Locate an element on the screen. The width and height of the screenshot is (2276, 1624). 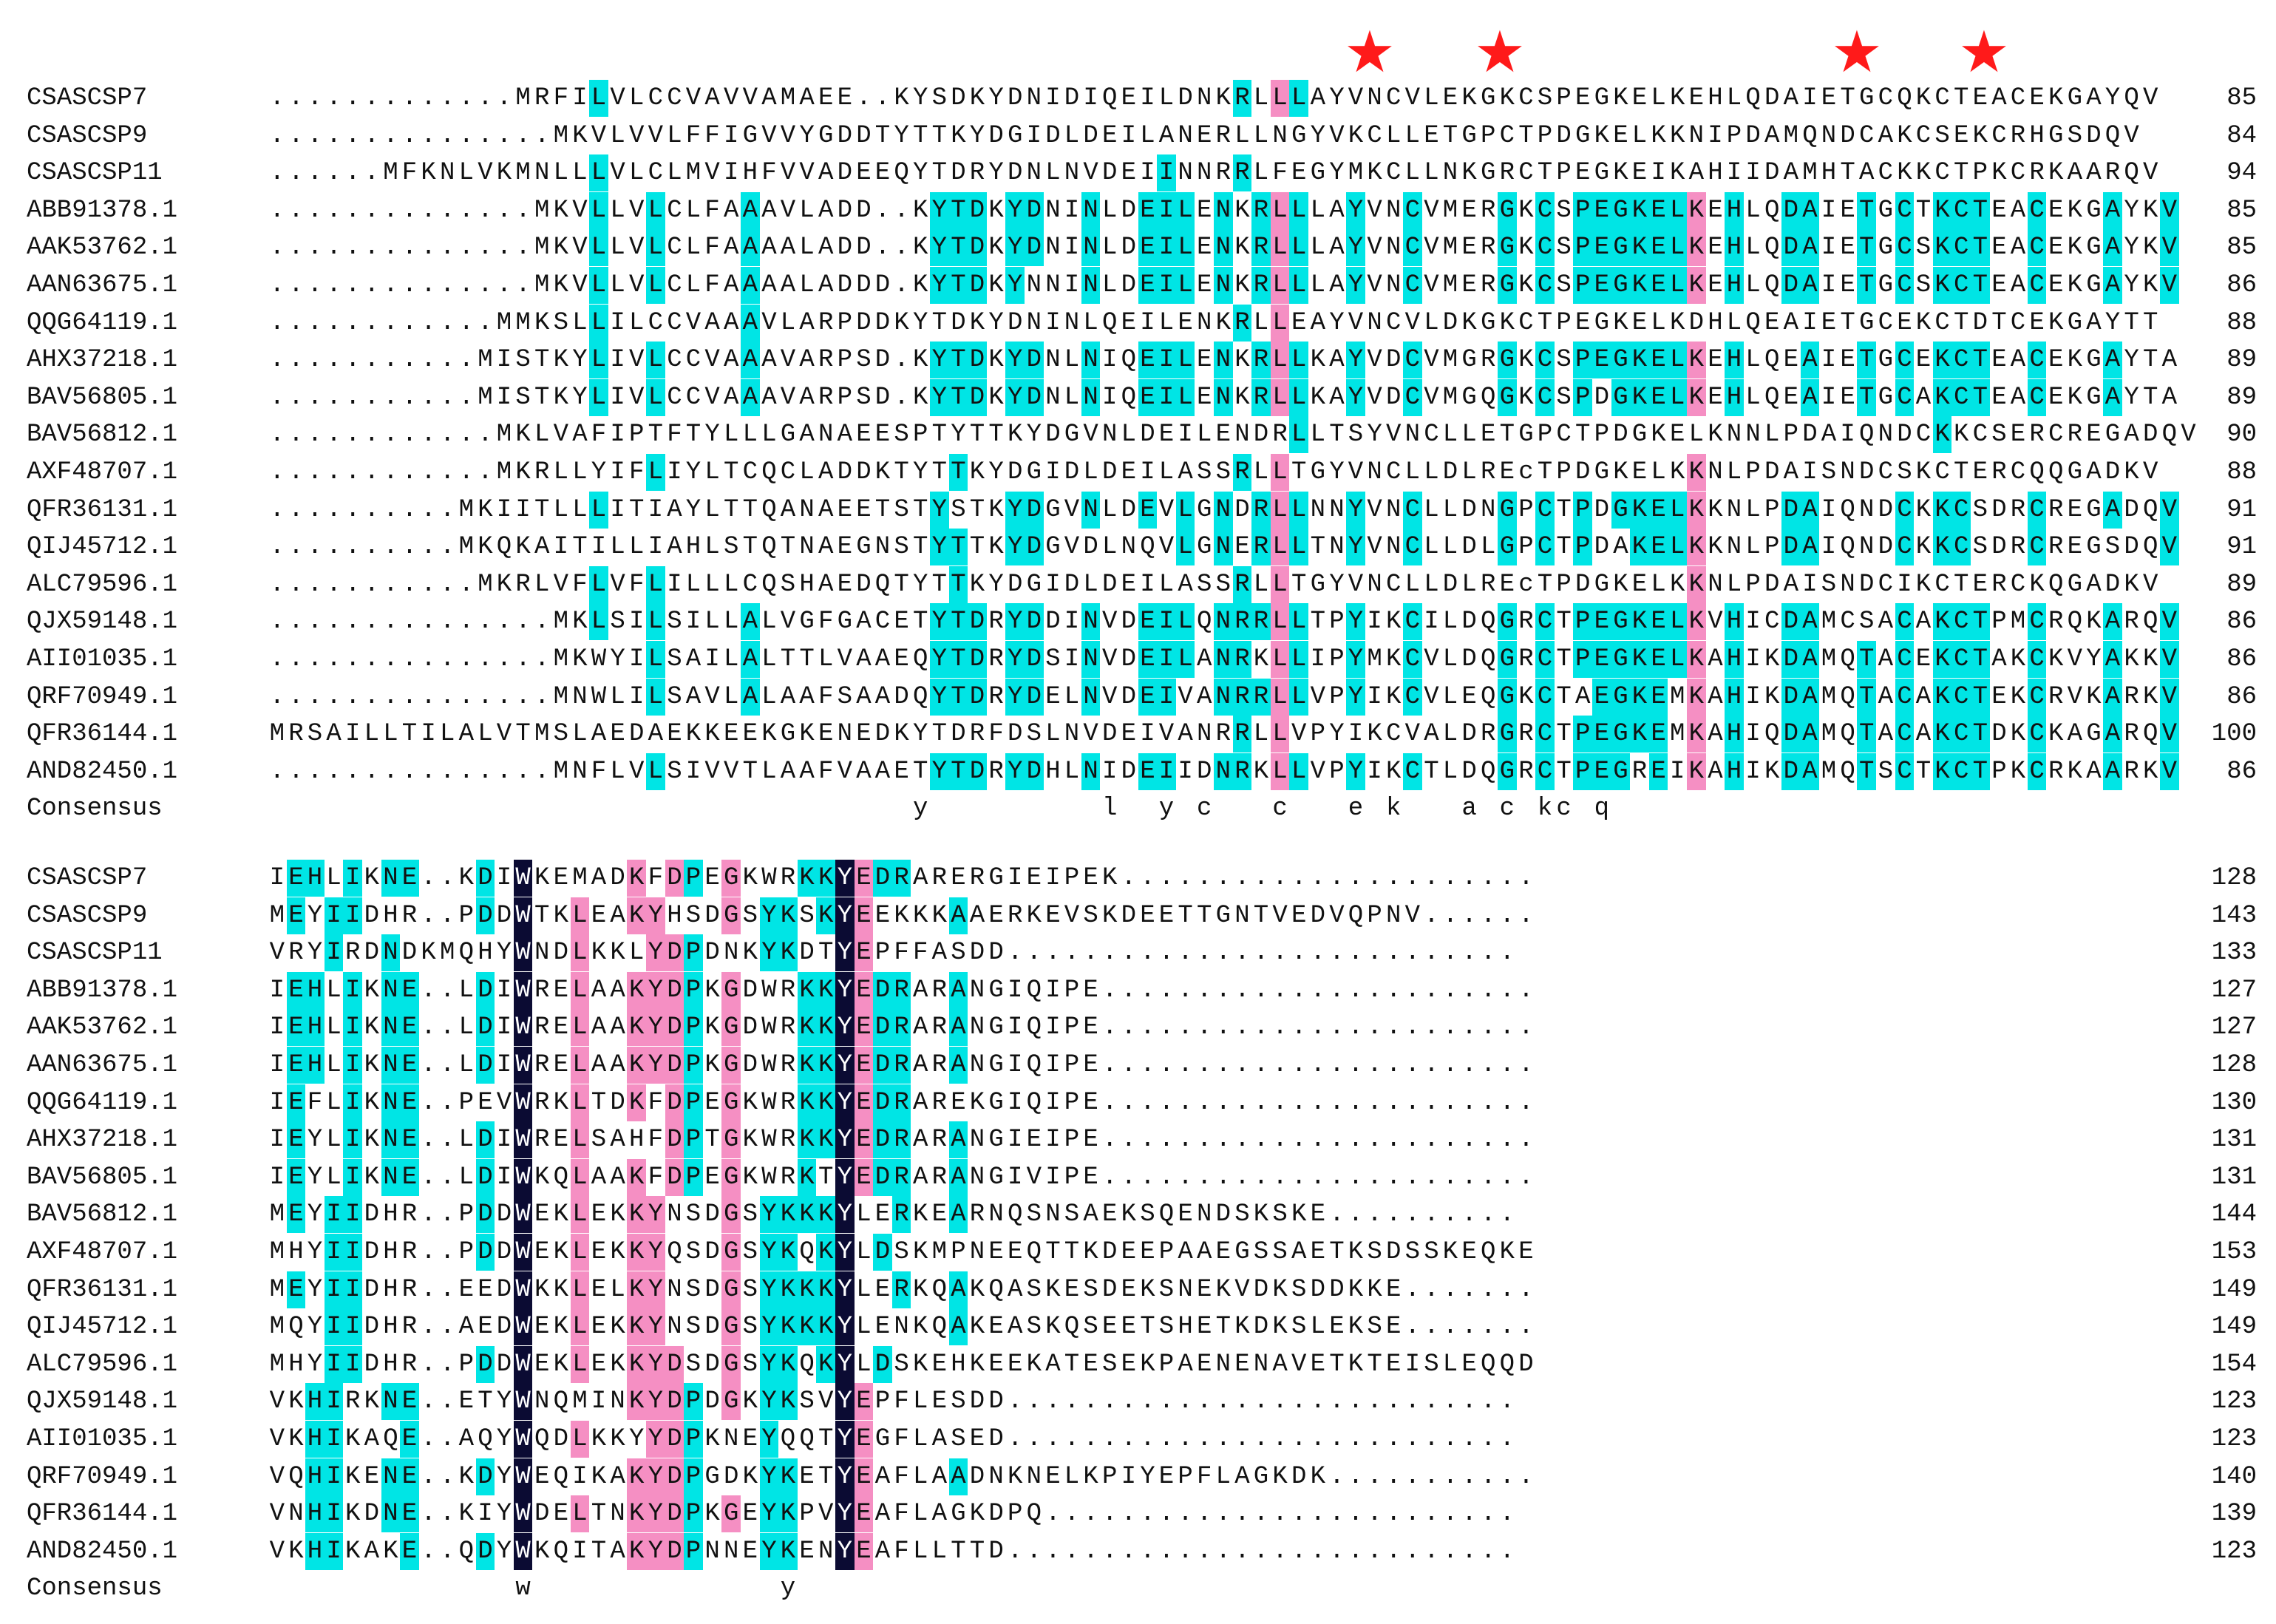
residue: P is located at coordinates (693, 1476).